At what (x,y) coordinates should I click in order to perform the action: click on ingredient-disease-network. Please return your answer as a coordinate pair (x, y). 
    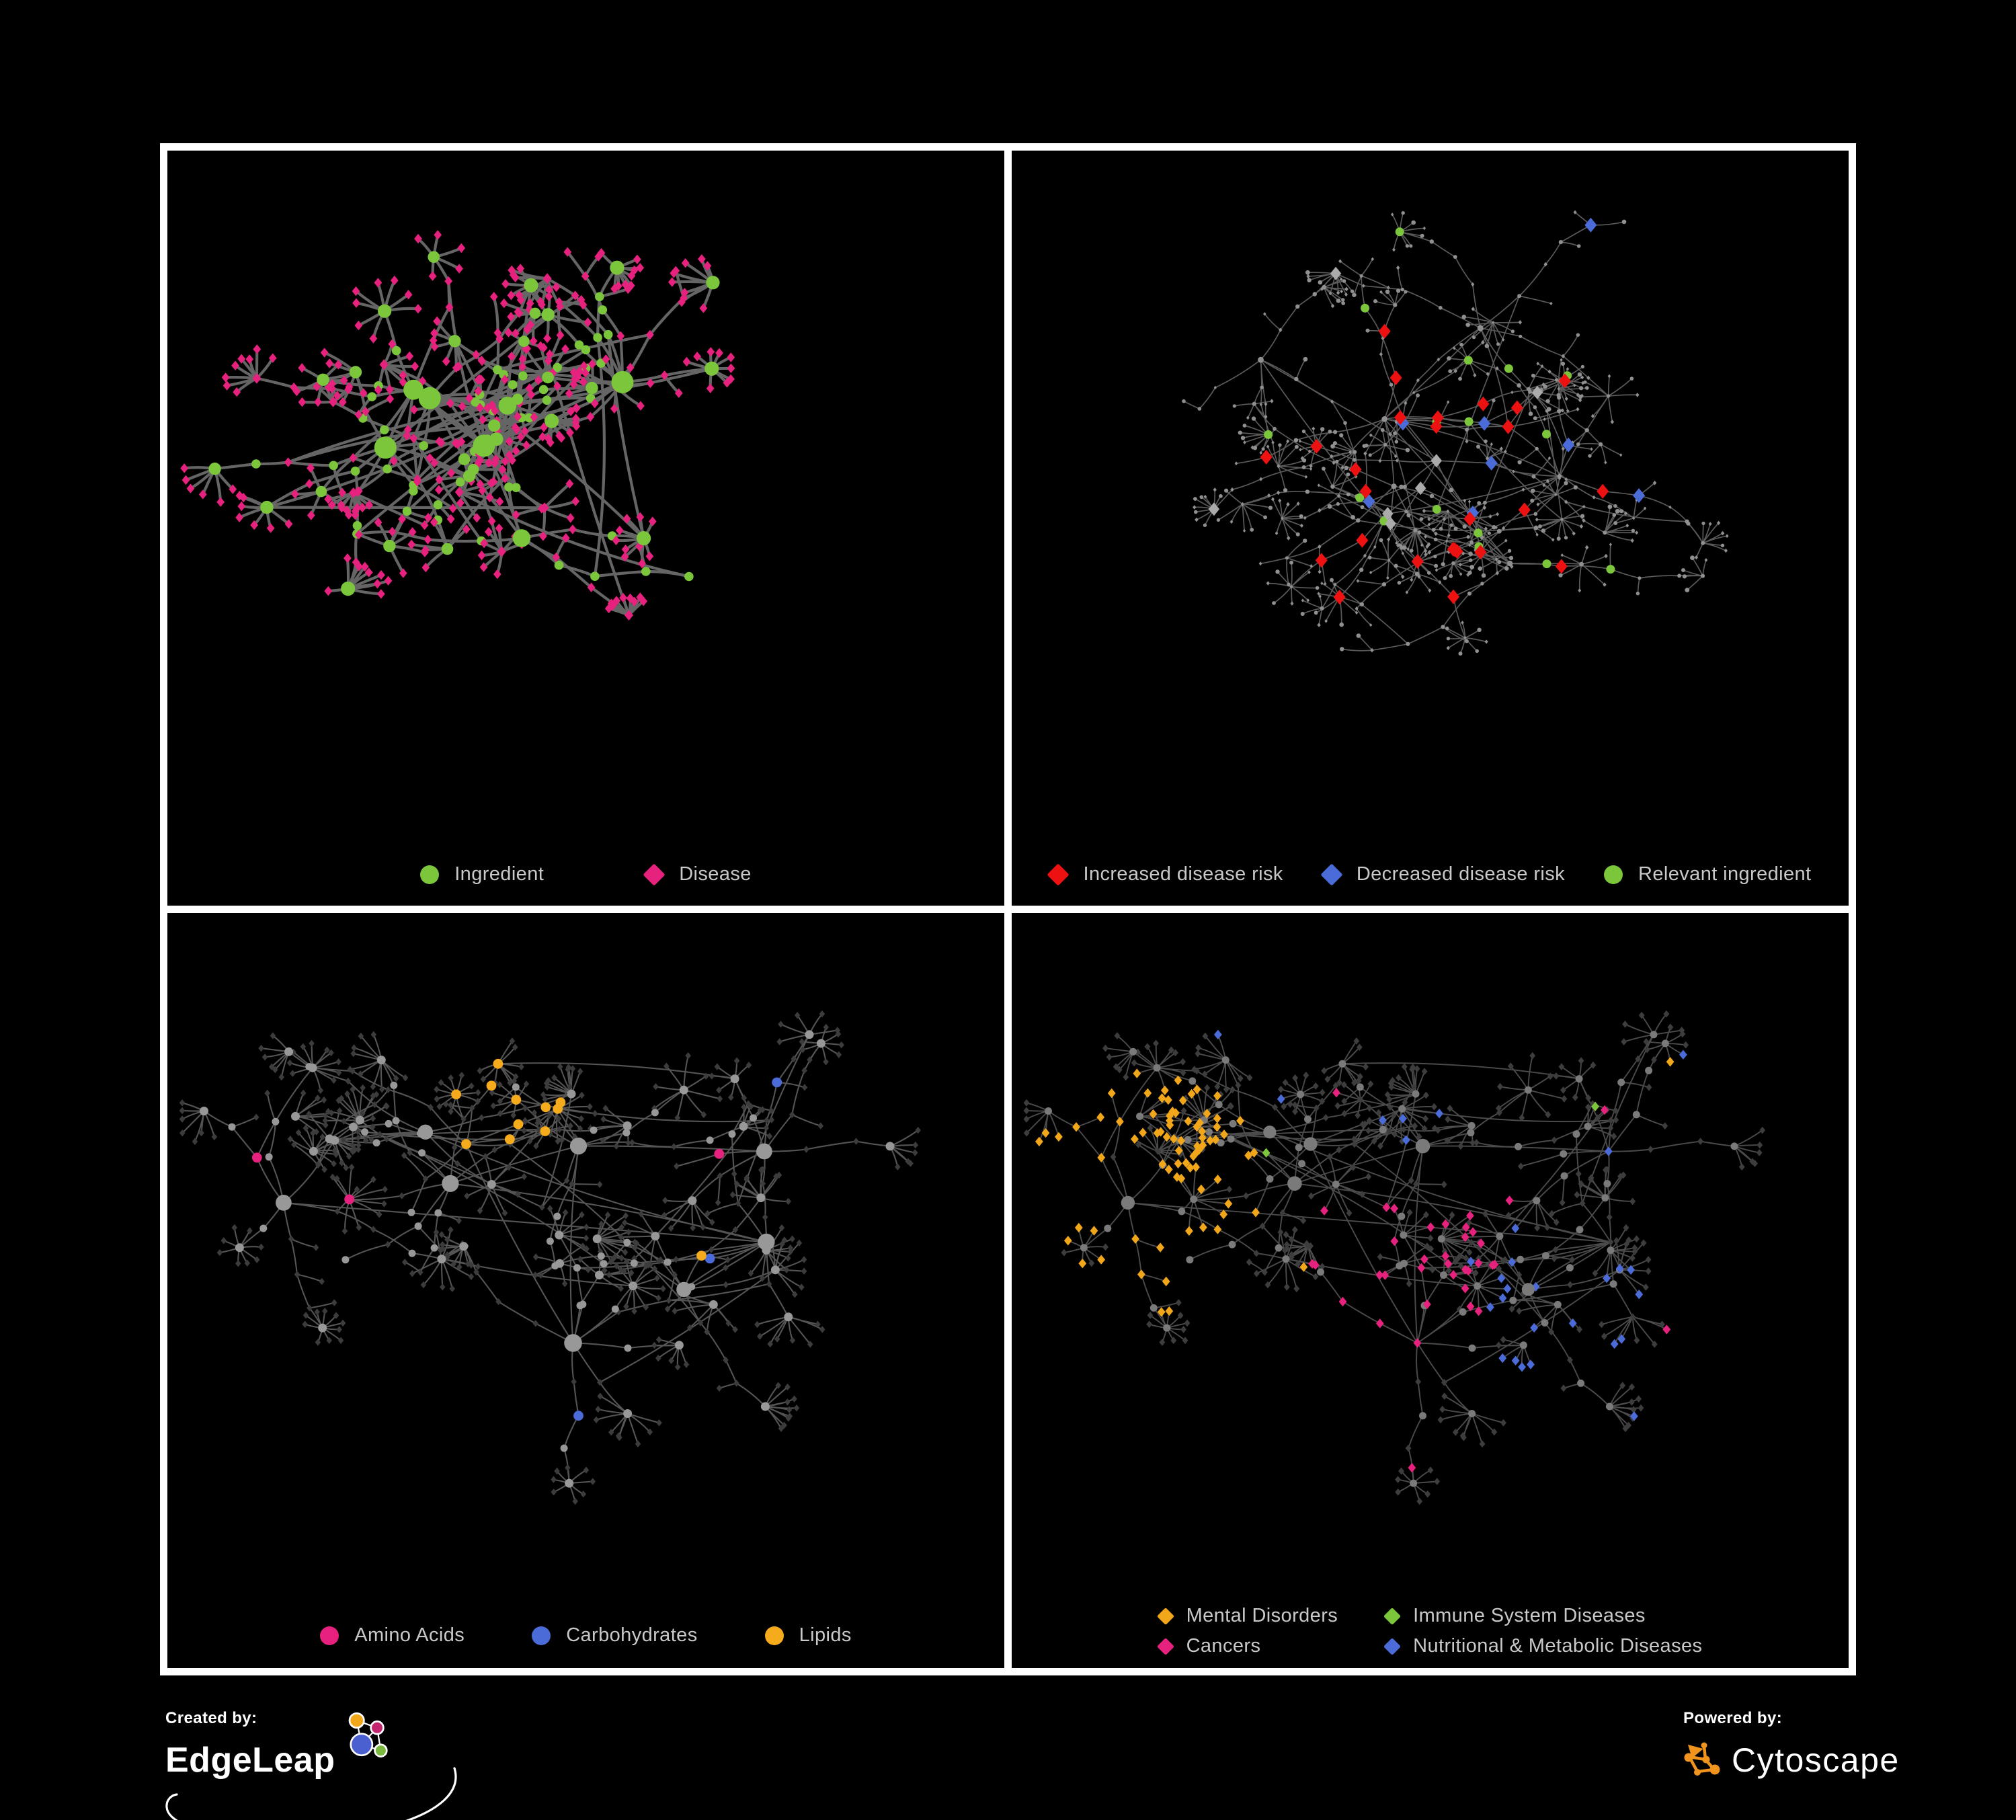
    Looking at the image, I should click on (457, 425).